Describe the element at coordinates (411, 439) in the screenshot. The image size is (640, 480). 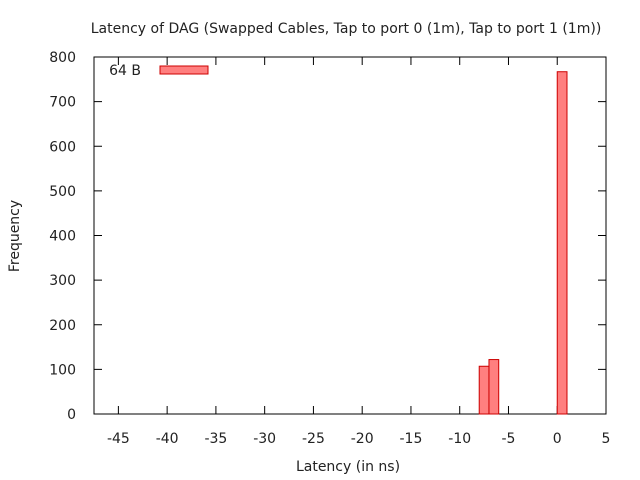
I see `x-tick-label: -15` at that location.